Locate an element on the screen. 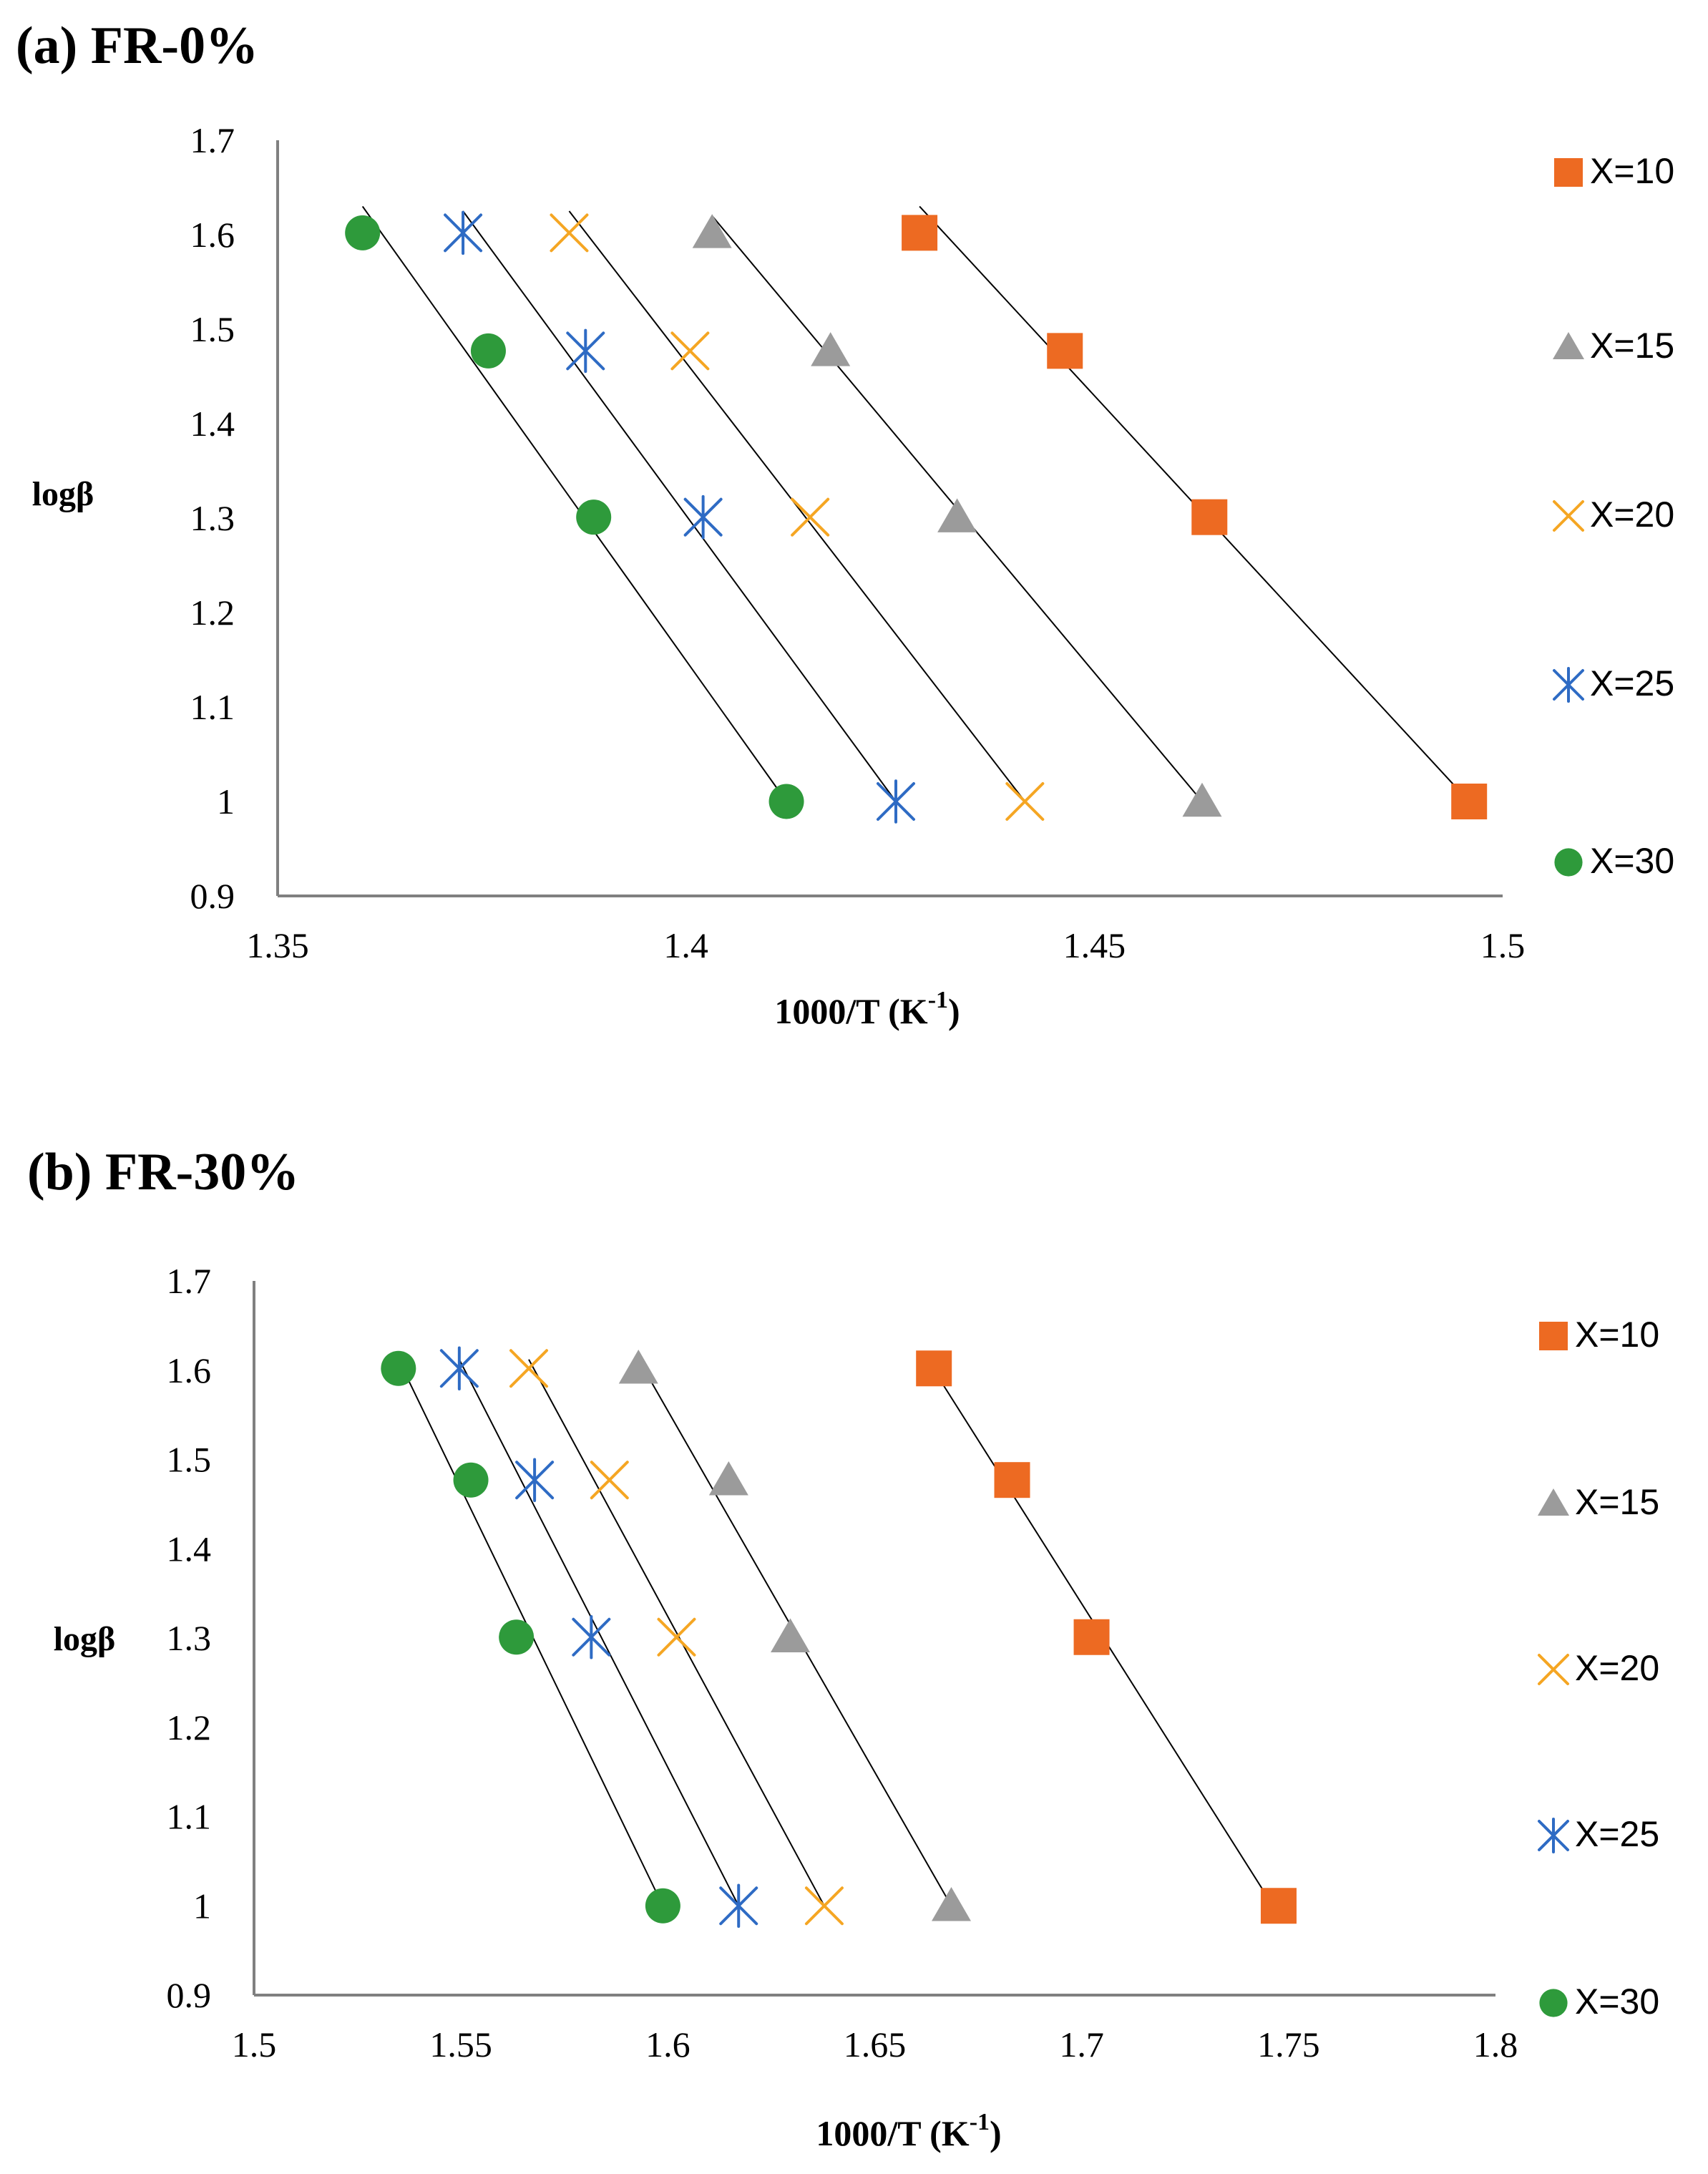 The image size is (1708, 2174). x-tick-label: 1.6 is located at coordinates (667, 2044).